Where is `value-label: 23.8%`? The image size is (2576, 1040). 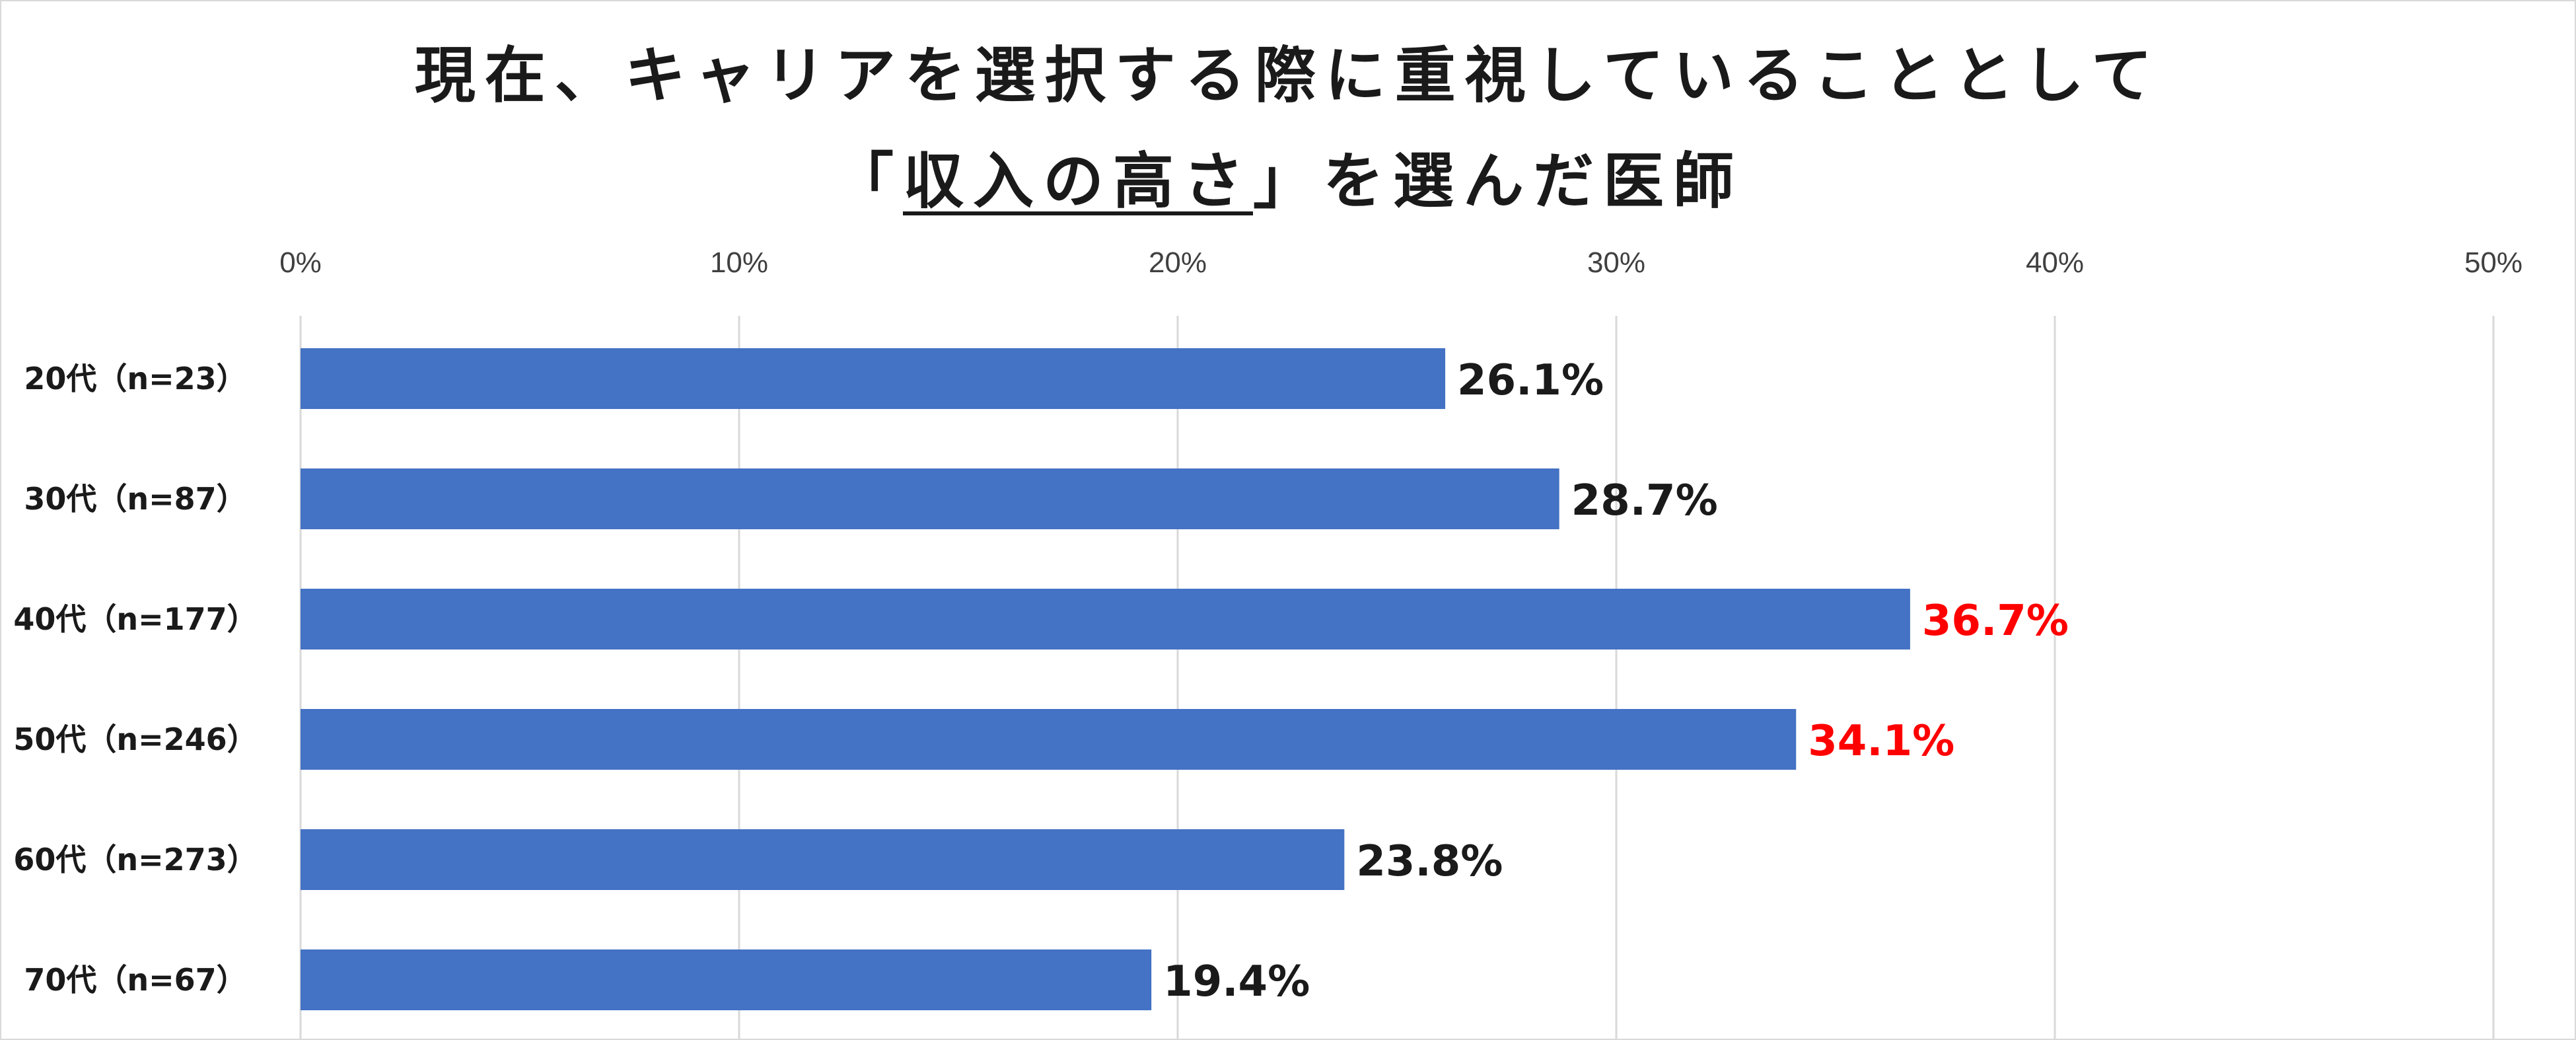
value-label: 23.8% is located at coordinates (1429, 861).